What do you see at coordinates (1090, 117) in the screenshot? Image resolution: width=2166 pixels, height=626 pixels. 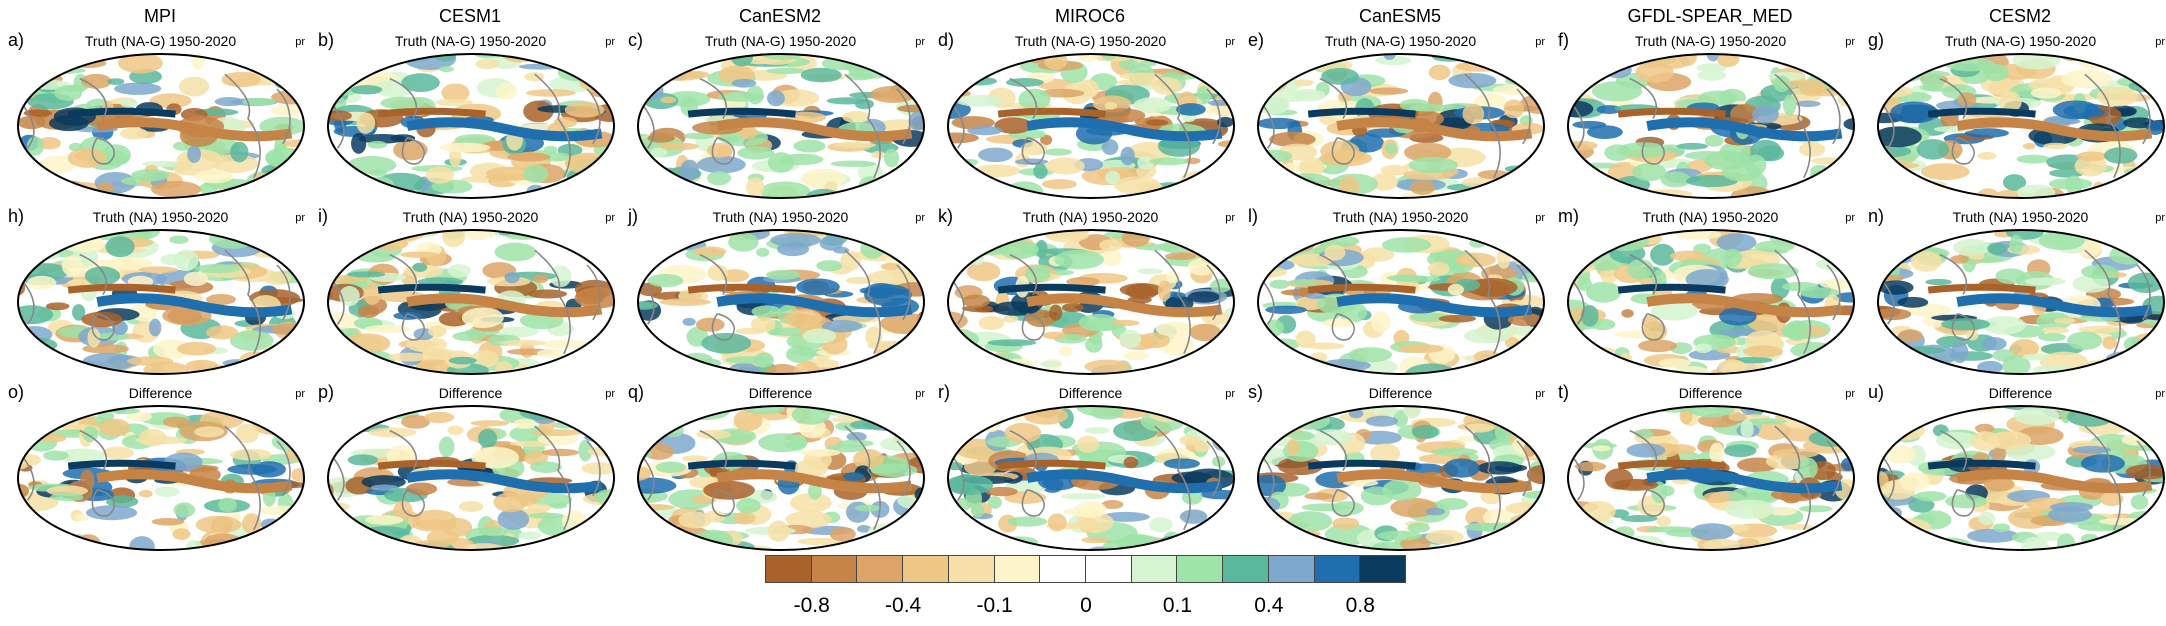 I see `map-panel: d) Truth (NA-G) 1950-2020 pr` at bounding box center [1090, 117].